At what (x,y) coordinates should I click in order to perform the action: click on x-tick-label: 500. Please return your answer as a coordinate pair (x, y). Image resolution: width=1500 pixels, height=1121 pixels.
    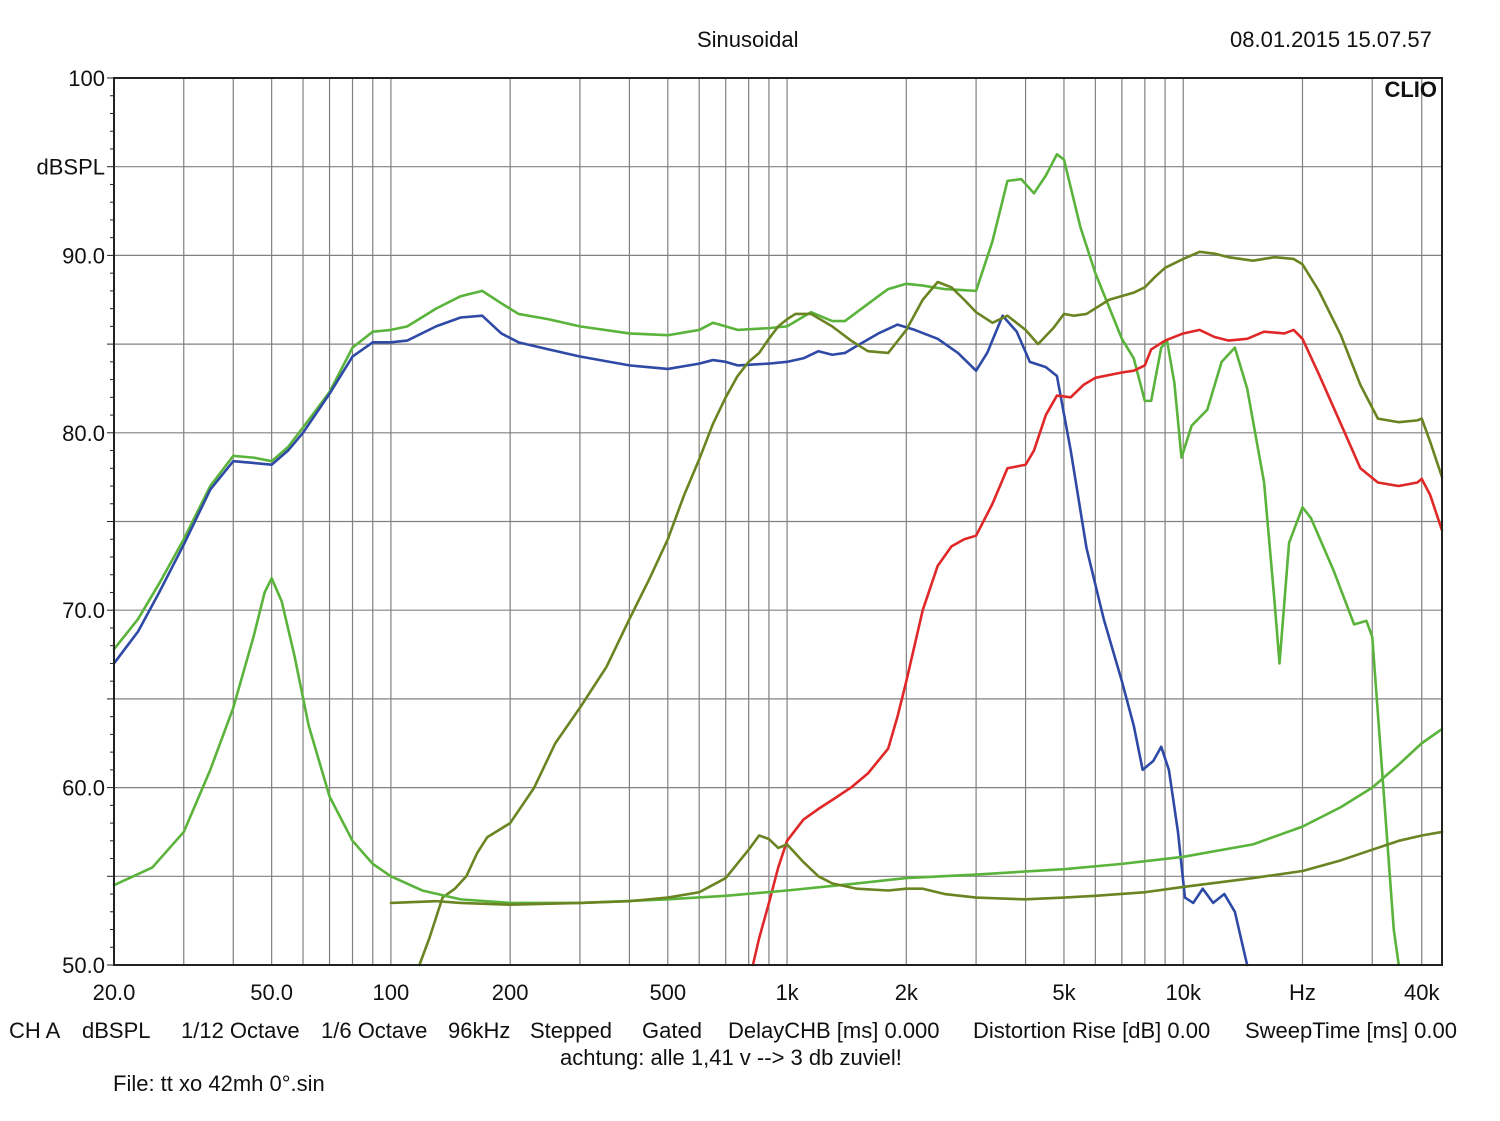
    Looking at the image, I should click on (667, 992).